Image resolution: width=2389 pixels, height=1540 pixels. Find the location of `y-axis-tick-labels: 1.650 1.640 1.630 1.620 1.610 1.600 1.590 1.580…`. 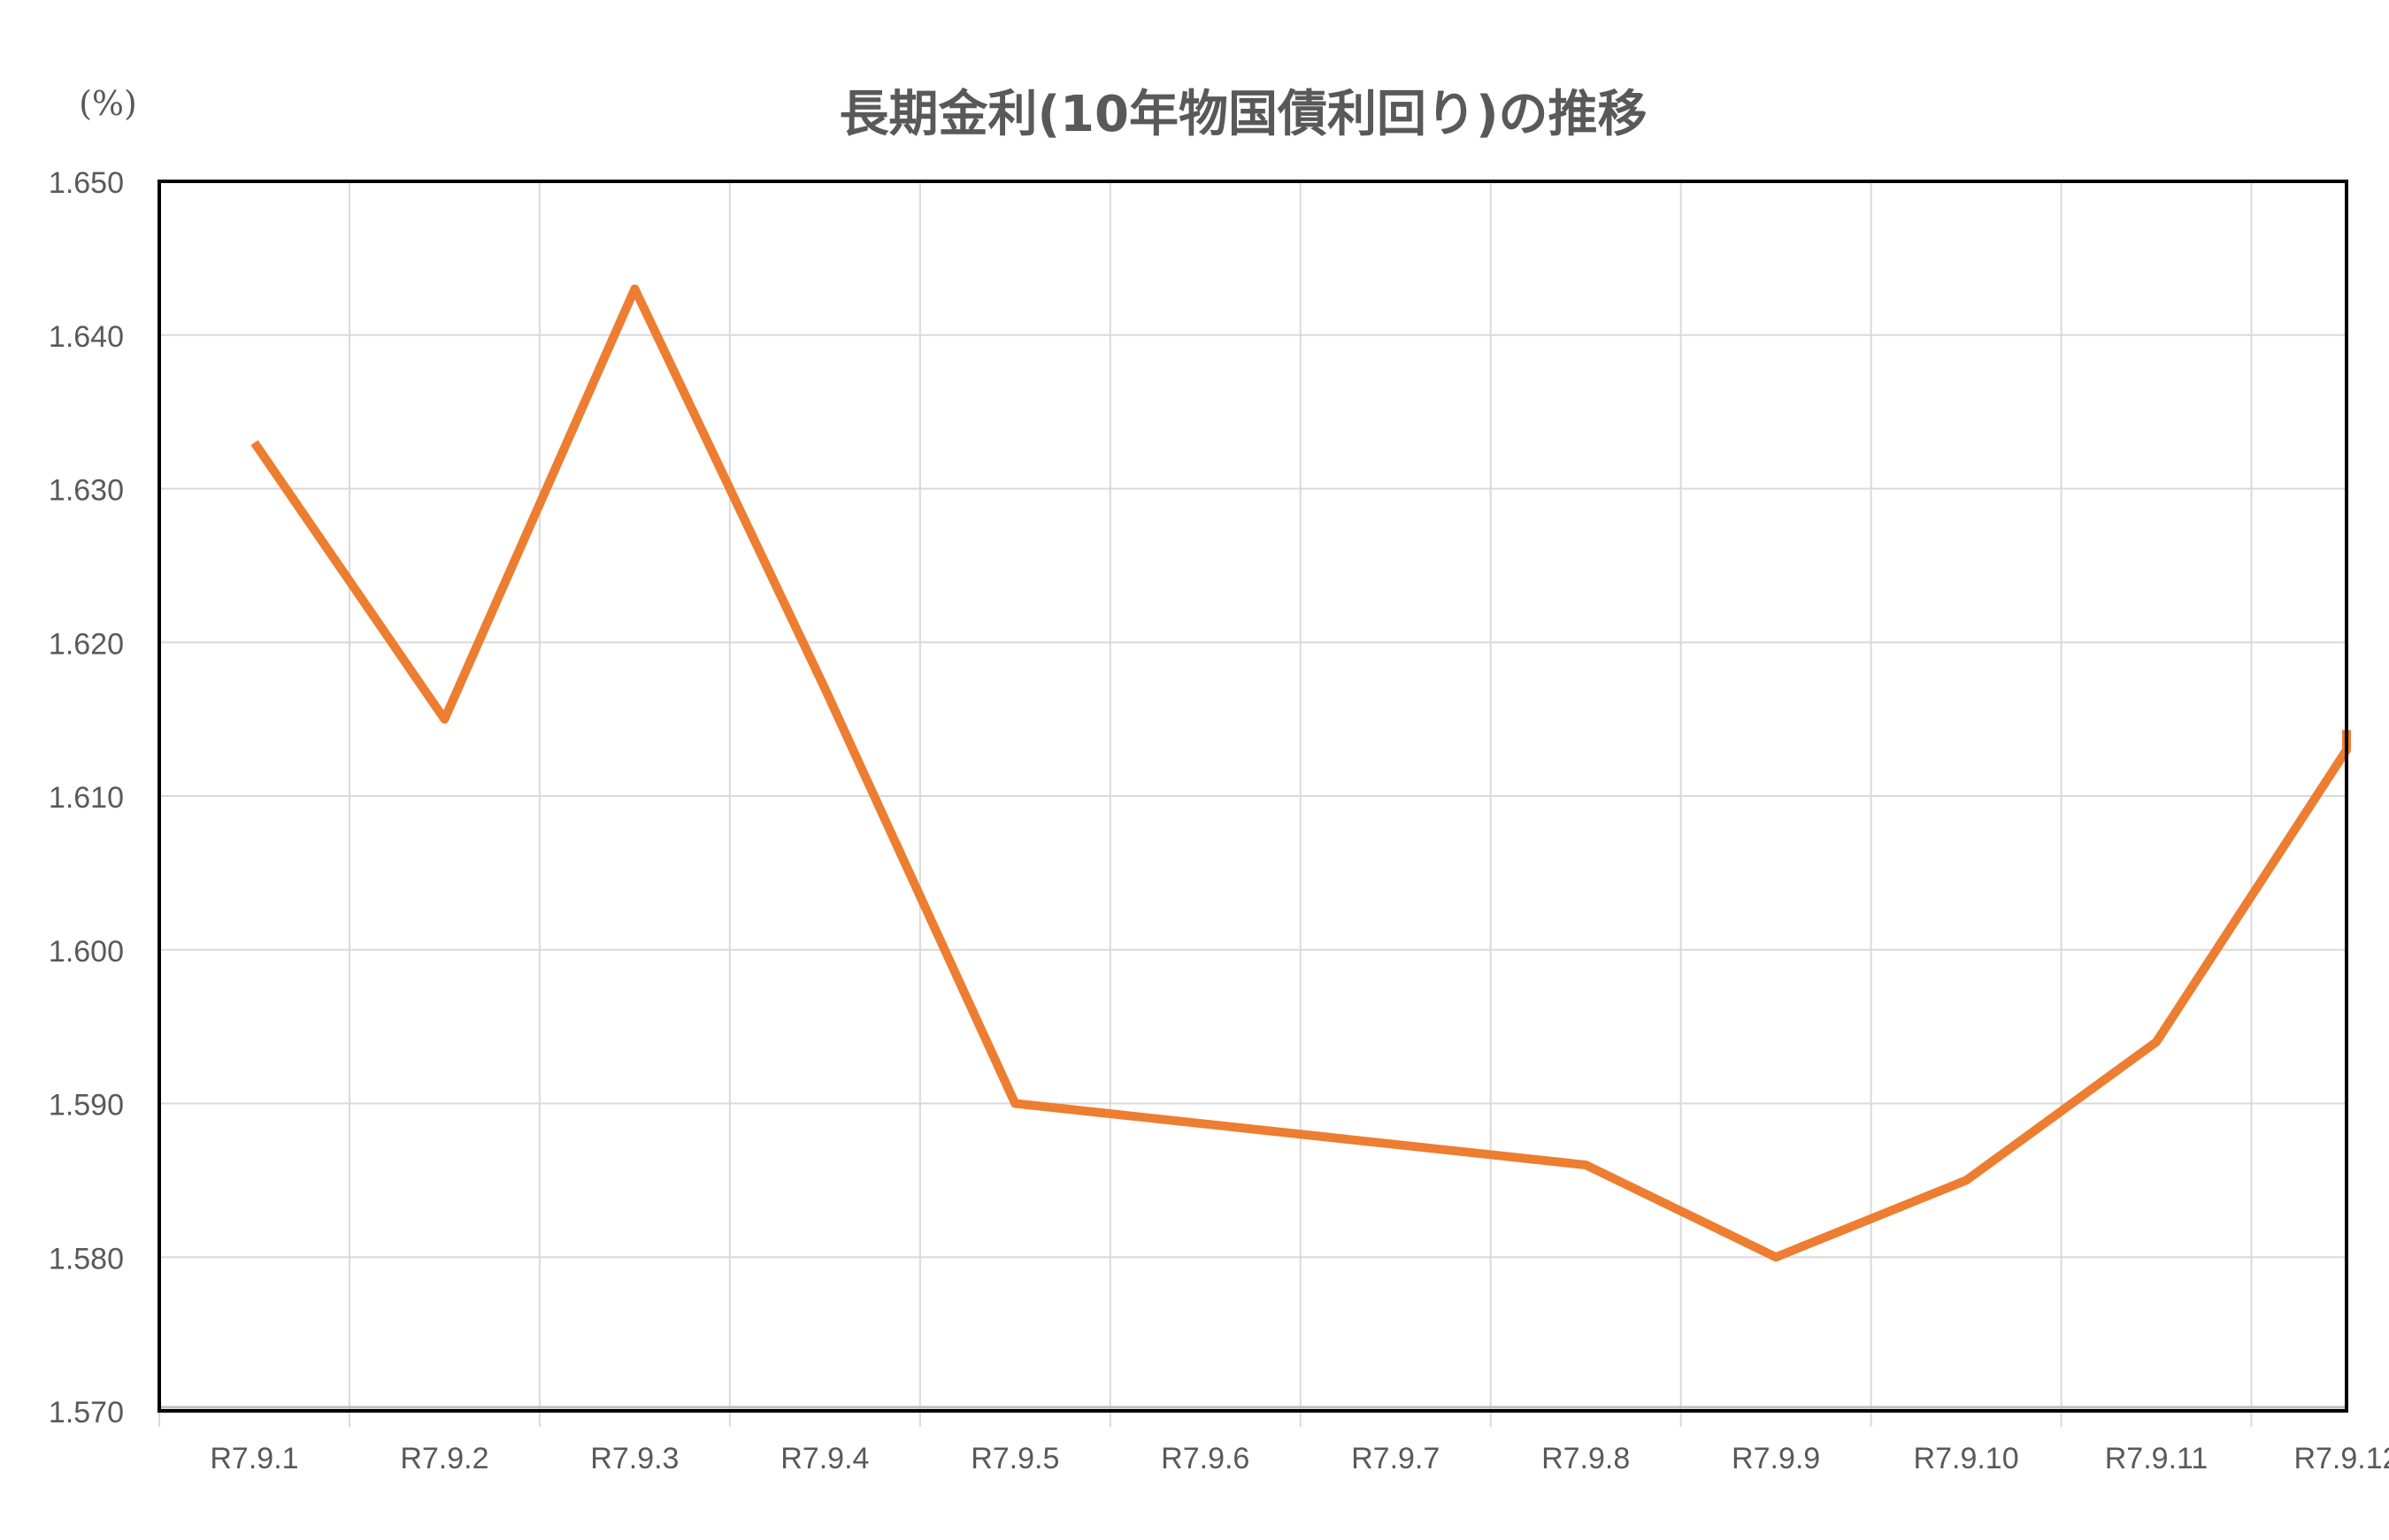

y-axis-tick-labels: 1.650 1.640 1.630 1.620 1.610 1.600 1.590 1.580… is located at coordinates (87, 797).